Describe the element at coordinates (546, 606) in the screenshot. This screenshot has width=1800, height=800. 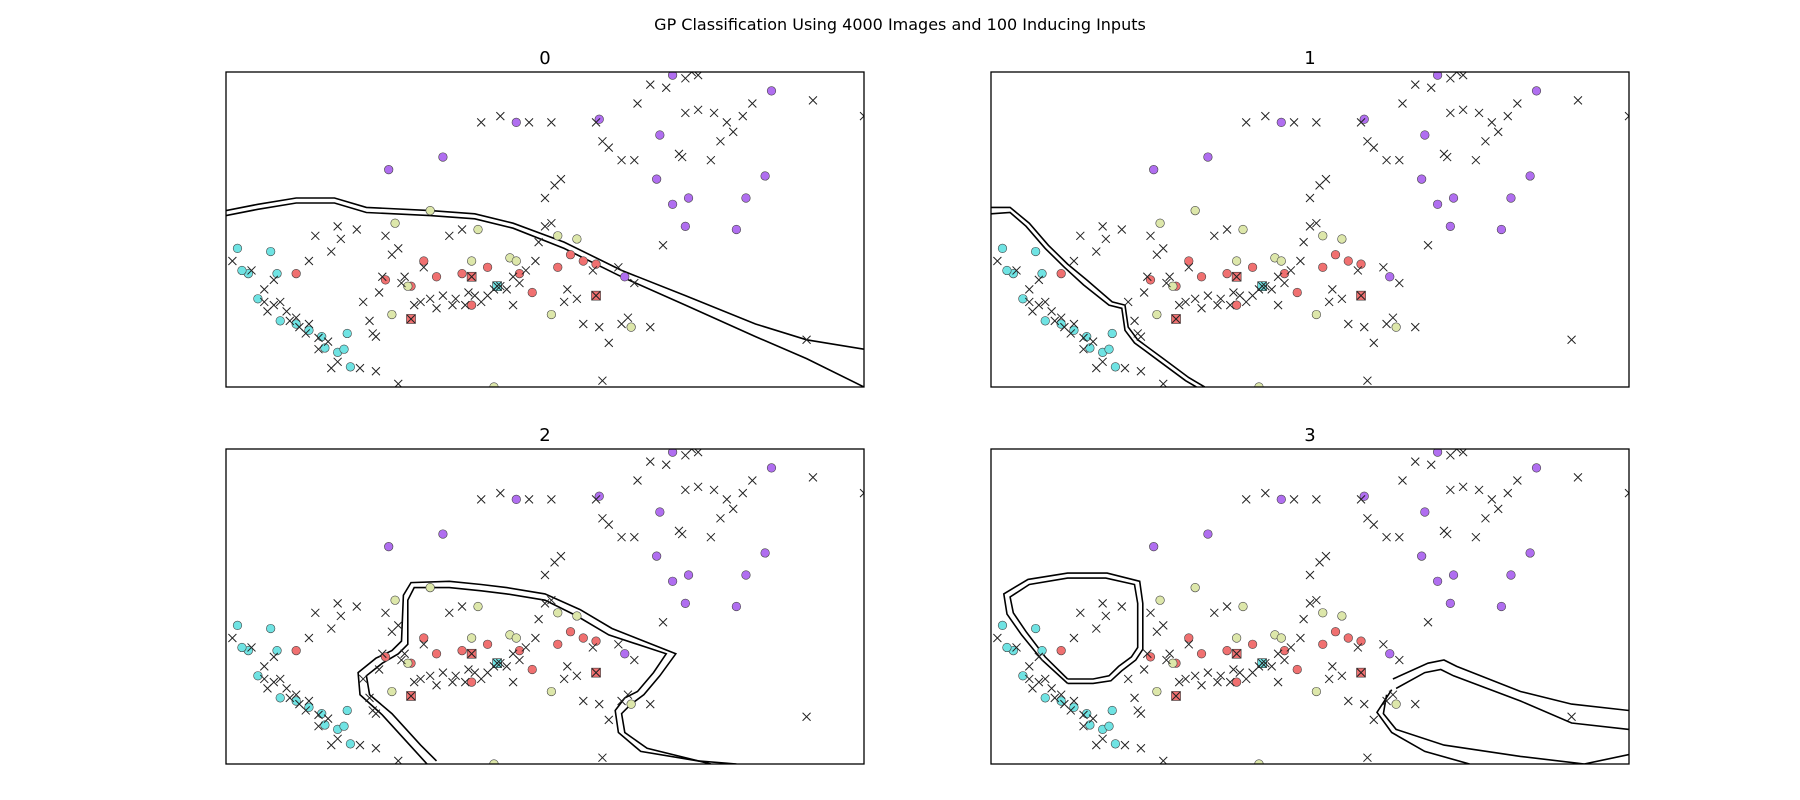
I see `plot-area` at that location.